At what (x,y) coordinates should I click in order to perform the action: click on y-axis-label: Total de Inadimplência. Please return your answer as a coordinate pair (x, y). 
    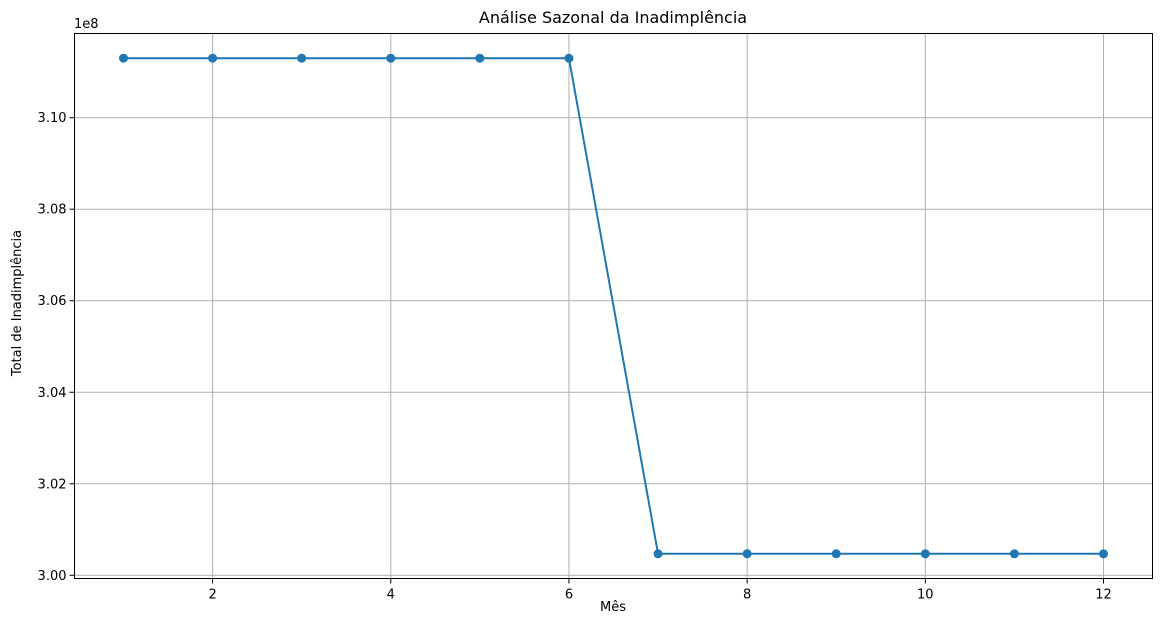
    Looking at the image, I should click on (17, 303).